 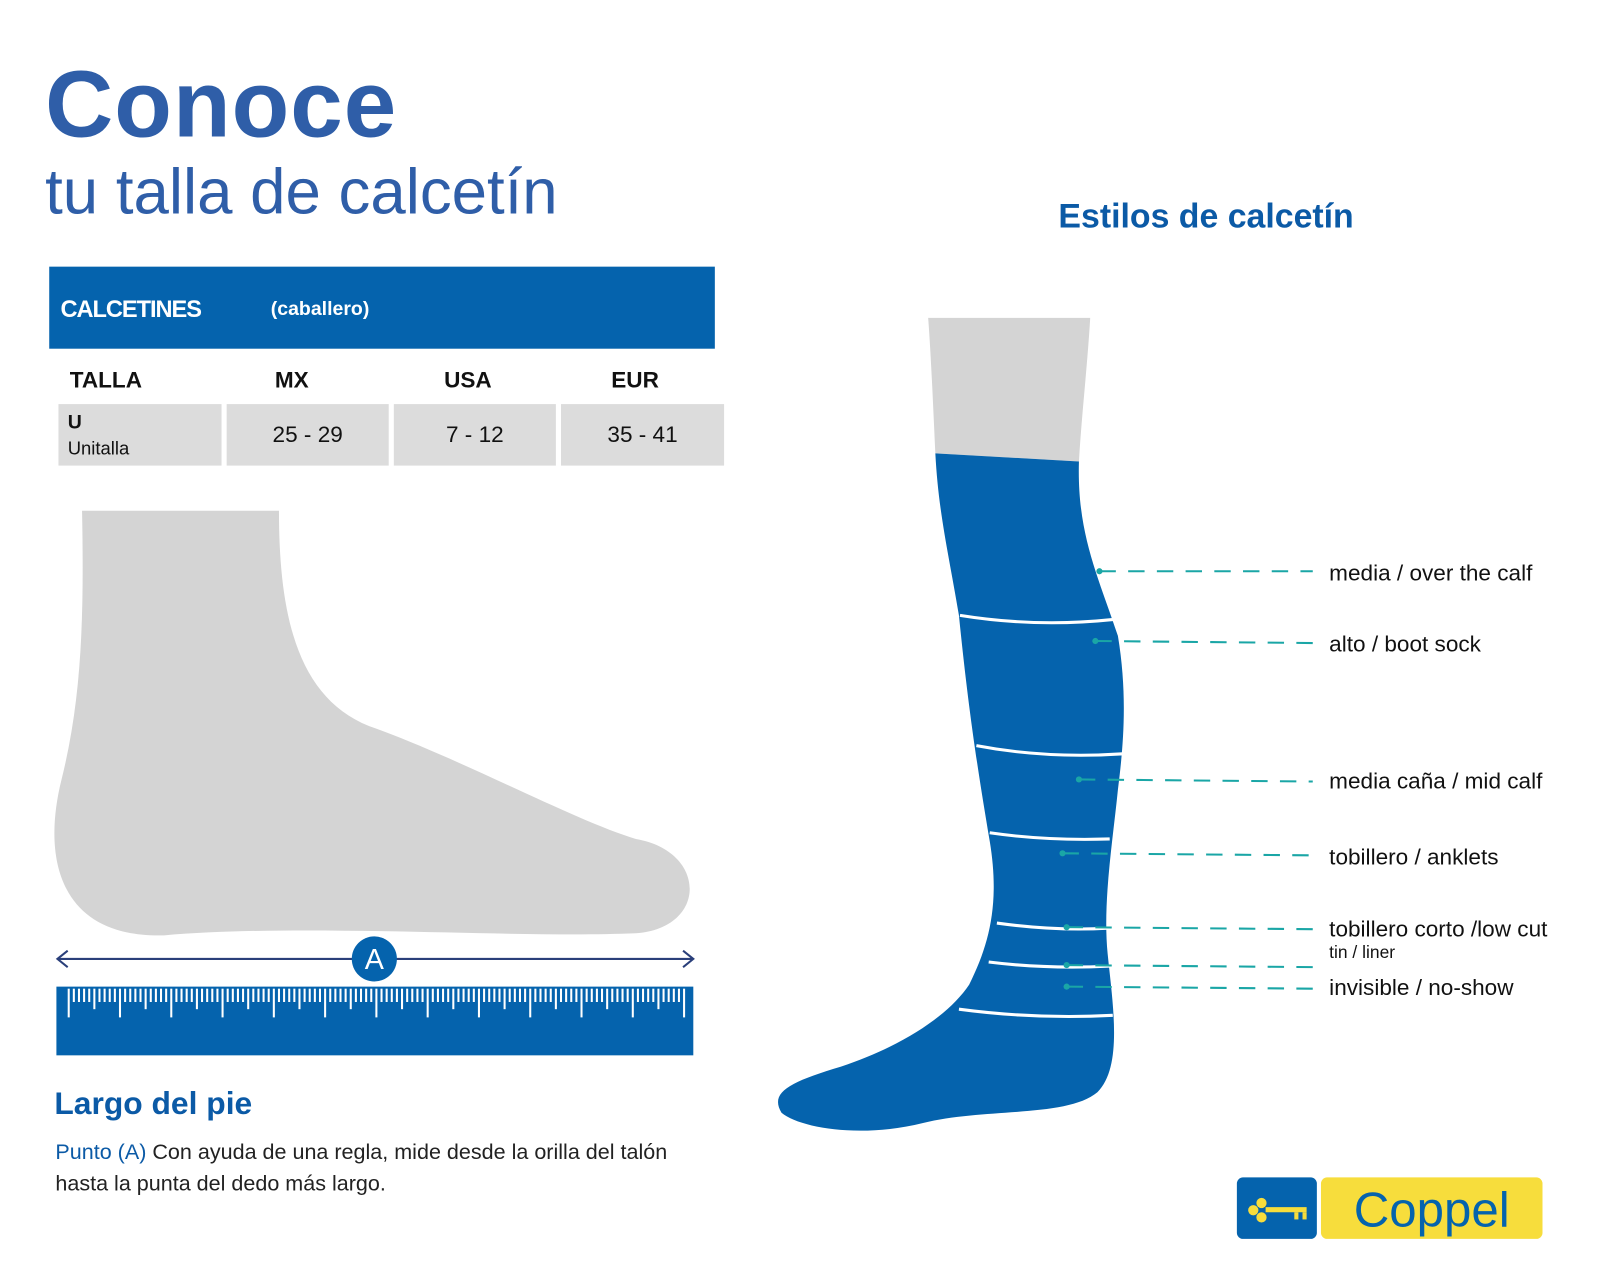 I want to click on ruler-ticks, so click(x=376, y=1003).